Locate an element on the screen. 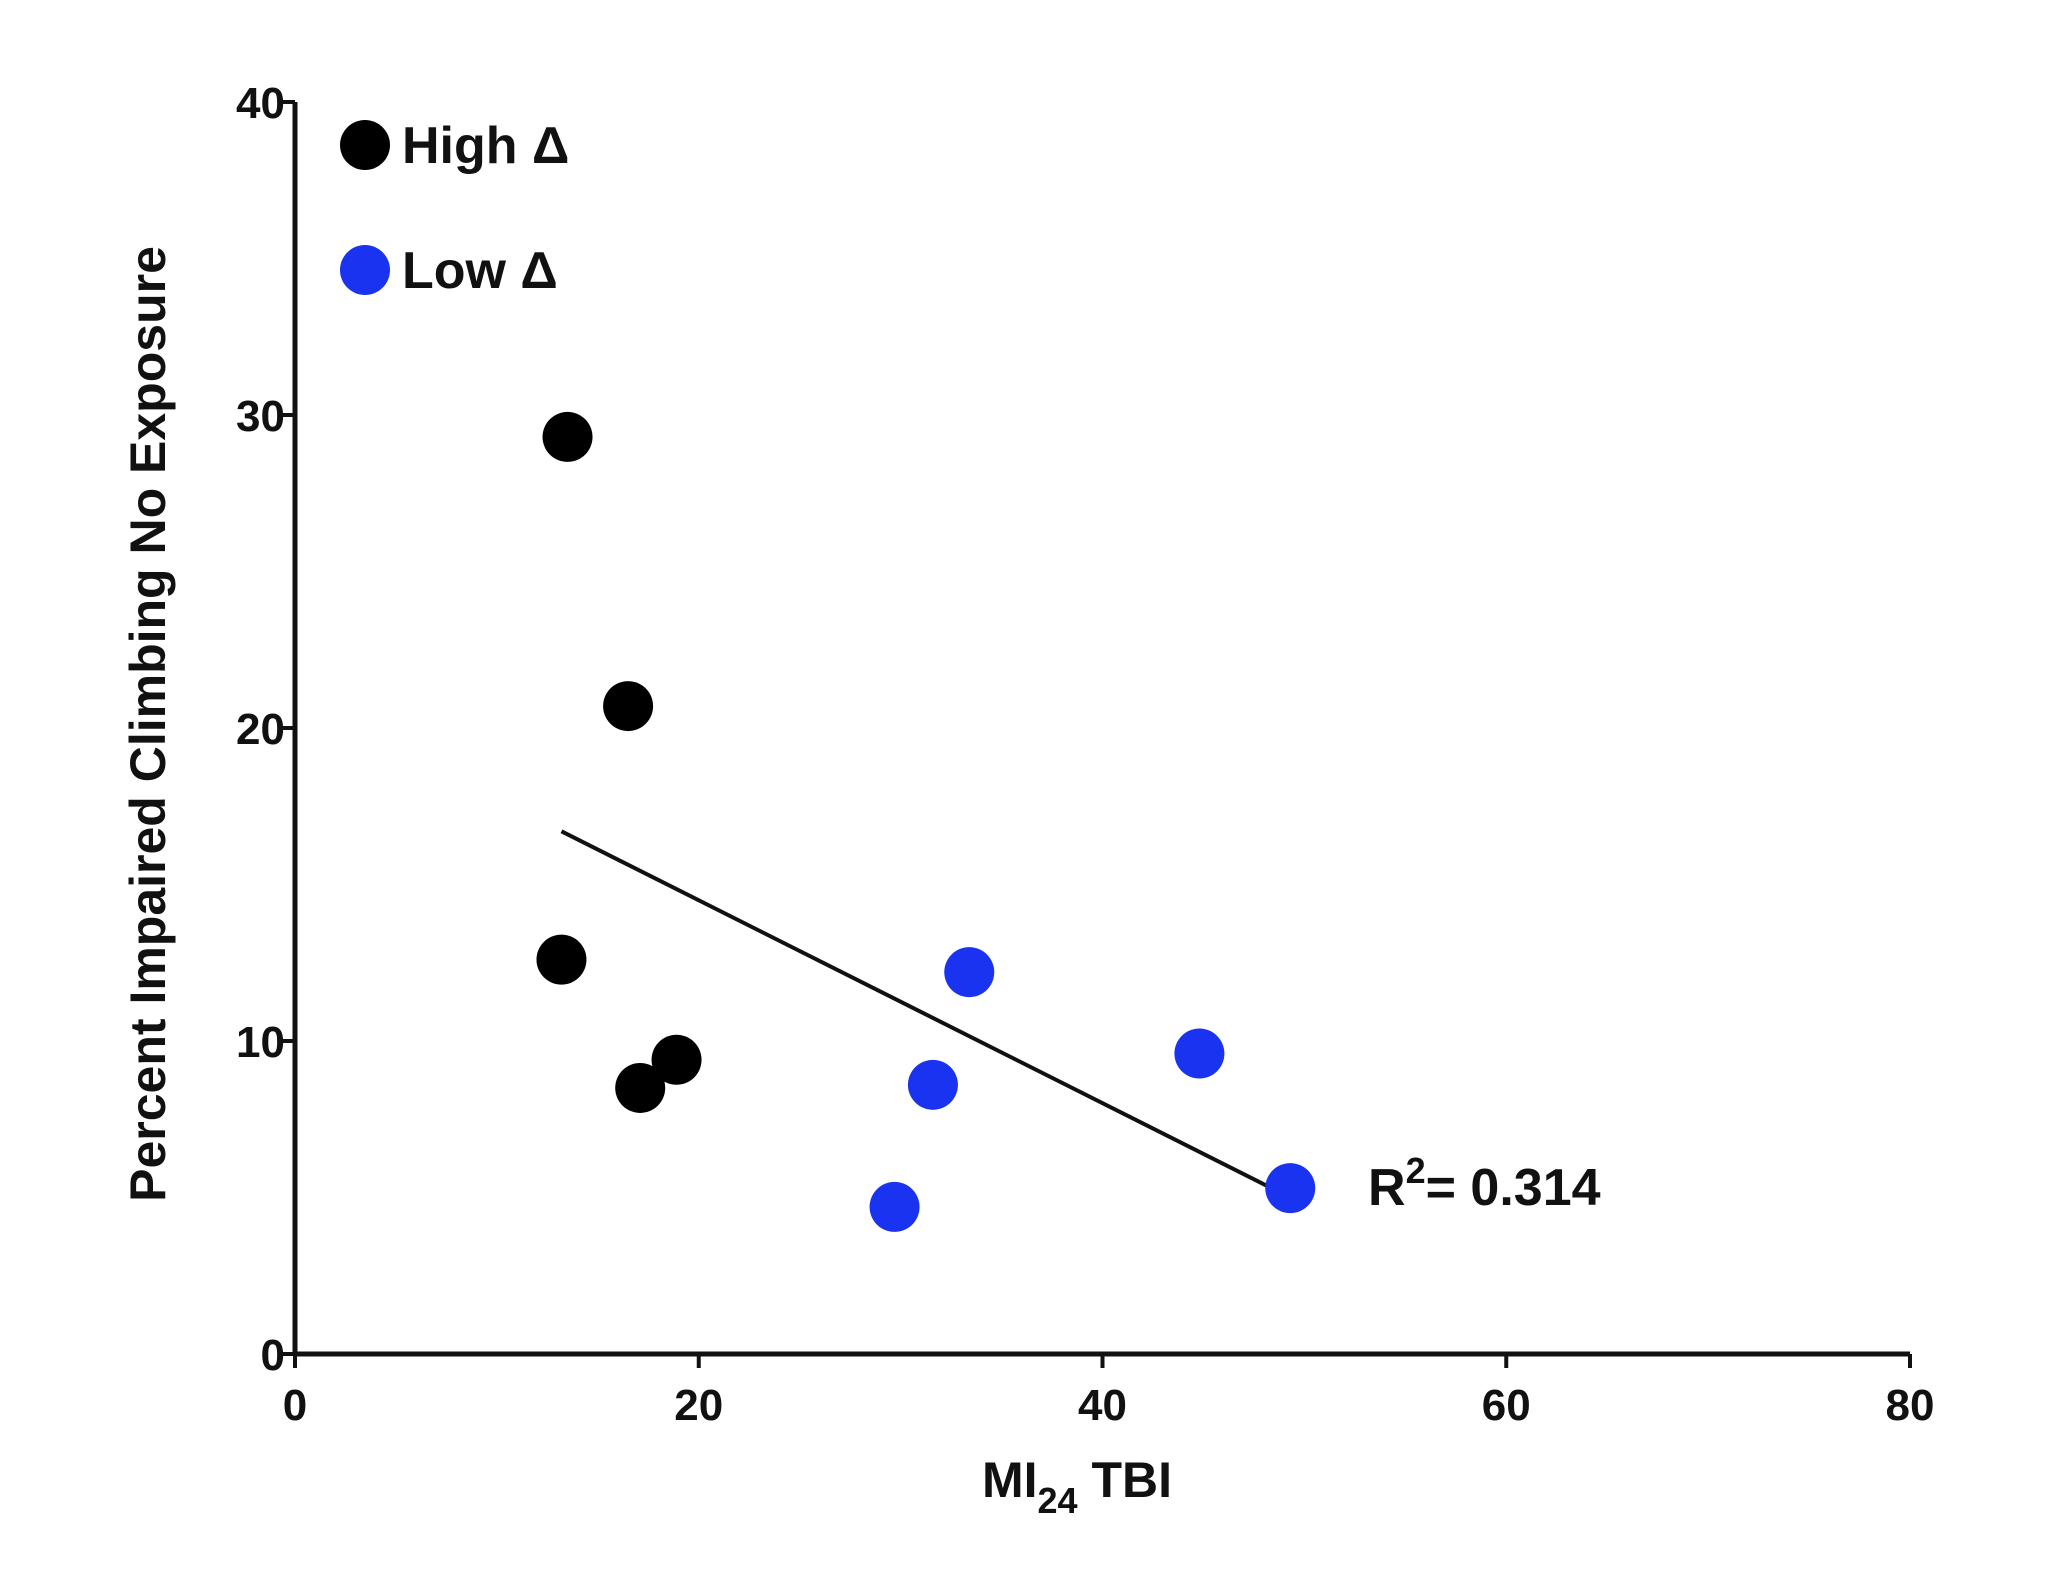 This screenshot has height=1588, width=2052. r-squared-annotation: R2= 0.314 is located at coordinates (1484, 1183).